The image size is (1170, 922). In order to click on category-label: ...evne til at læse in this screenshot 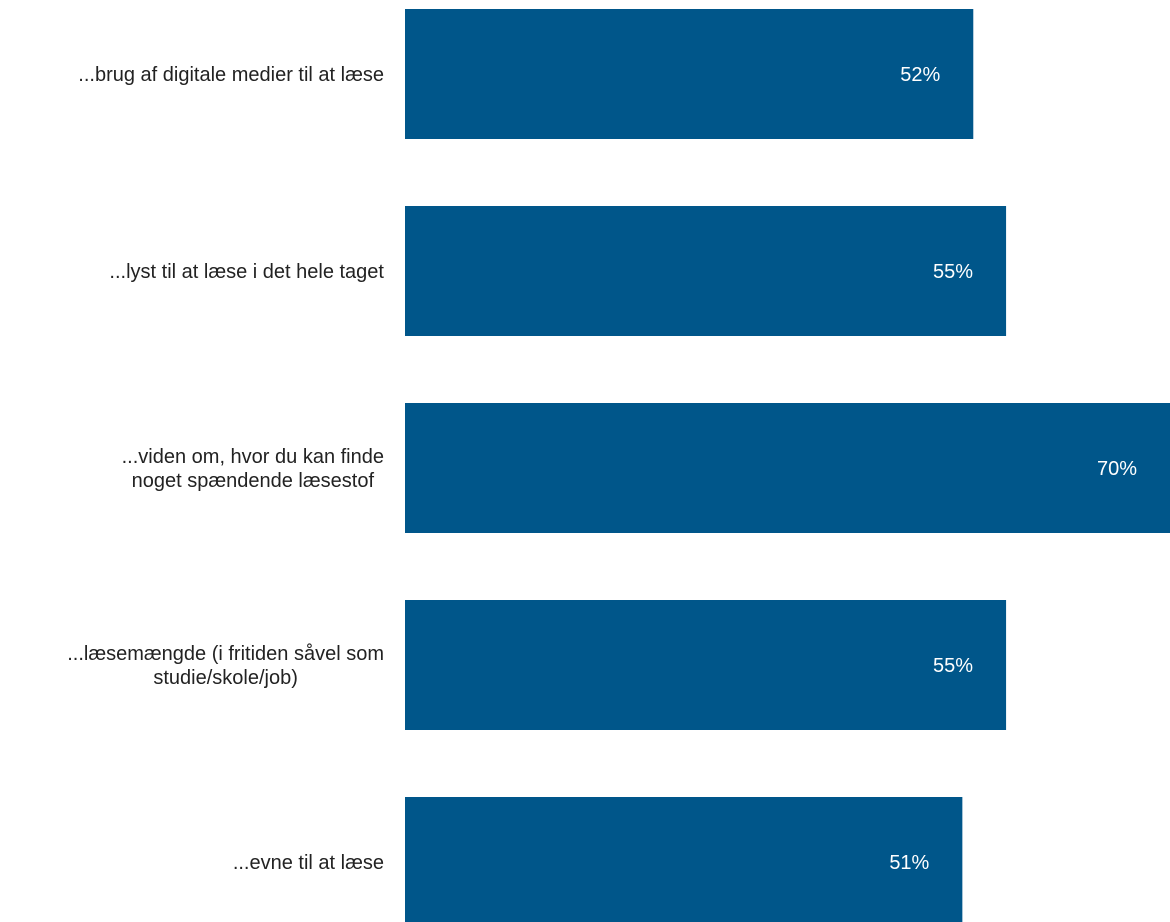, I will do `click(308, 863)`.